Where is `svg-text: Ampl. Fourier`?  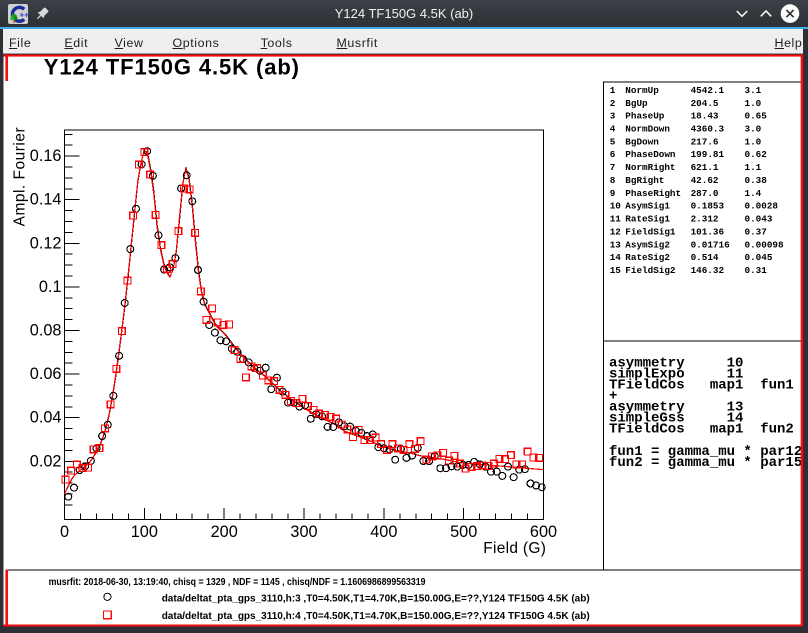
svg-text: Ampl. Fourier is located at coordinates (19, 177).